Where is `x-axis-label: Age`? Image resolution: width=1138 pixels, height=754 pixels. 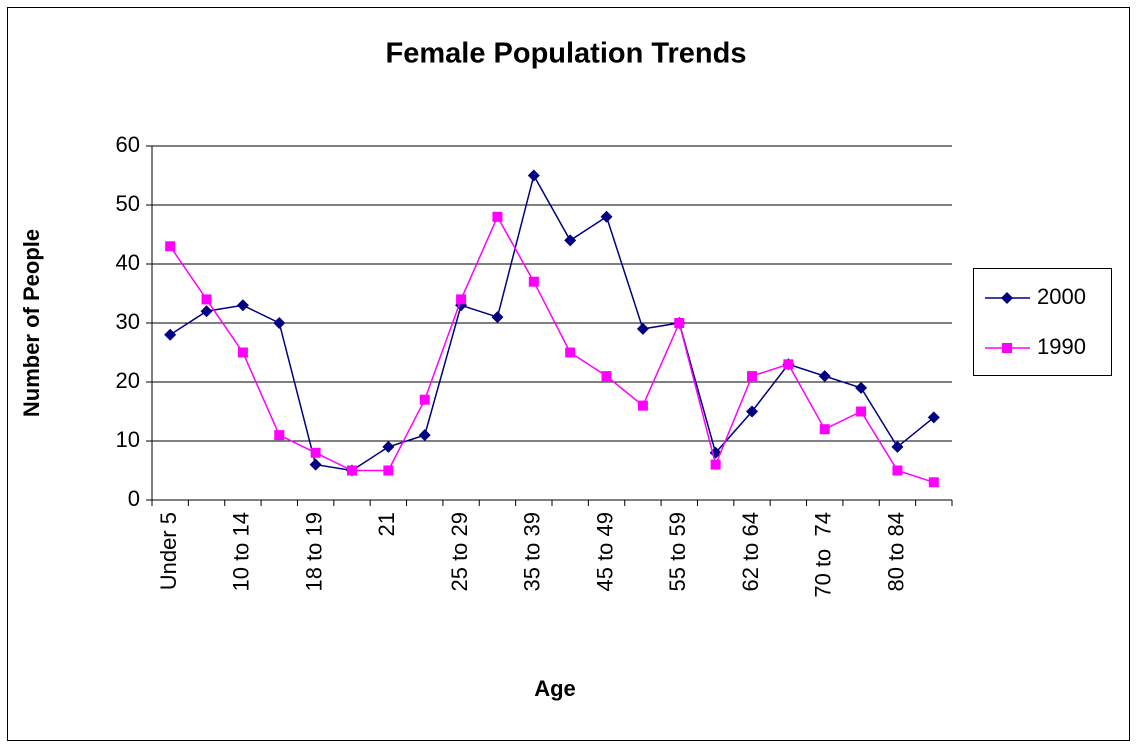 x-axis-label: Age is located at coordinates (555, 688).